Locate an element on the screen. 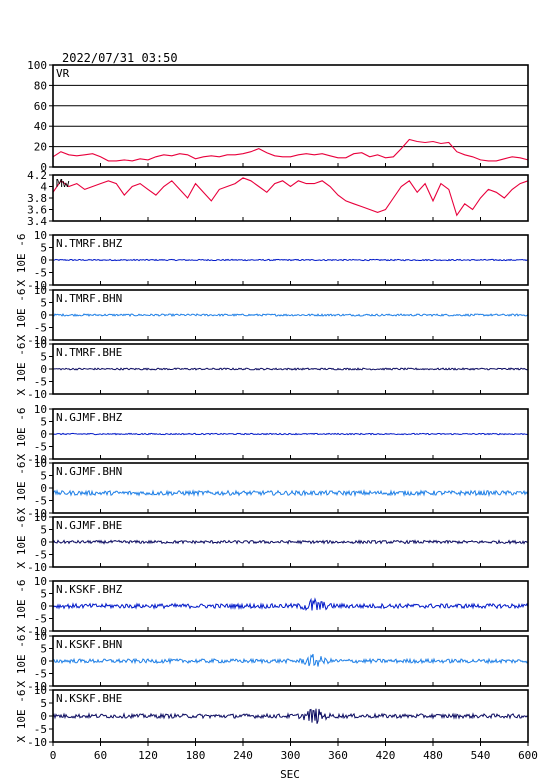 The width and height of the screenshot is (554, 781). y-tick-label: 4 is located at coordinates (43, 187).